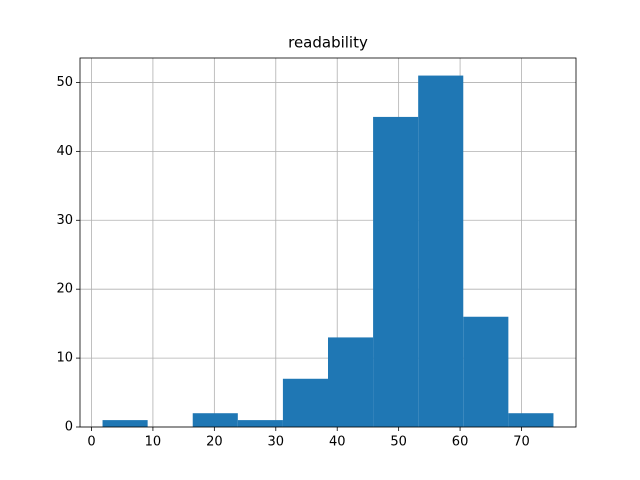  I want to click on y-tick-label: 10, so click(64, 358).